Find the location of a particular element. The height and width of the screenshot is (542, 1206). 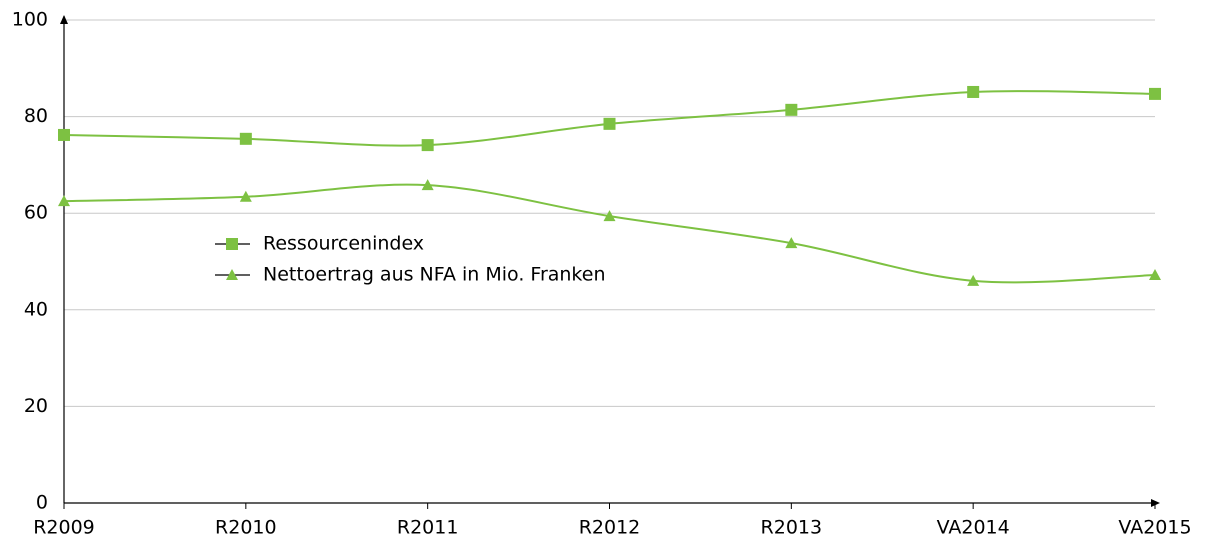

legend-label: Nettoertrag aus NFA in Mio. Franken is located at coordinates (434, 275).